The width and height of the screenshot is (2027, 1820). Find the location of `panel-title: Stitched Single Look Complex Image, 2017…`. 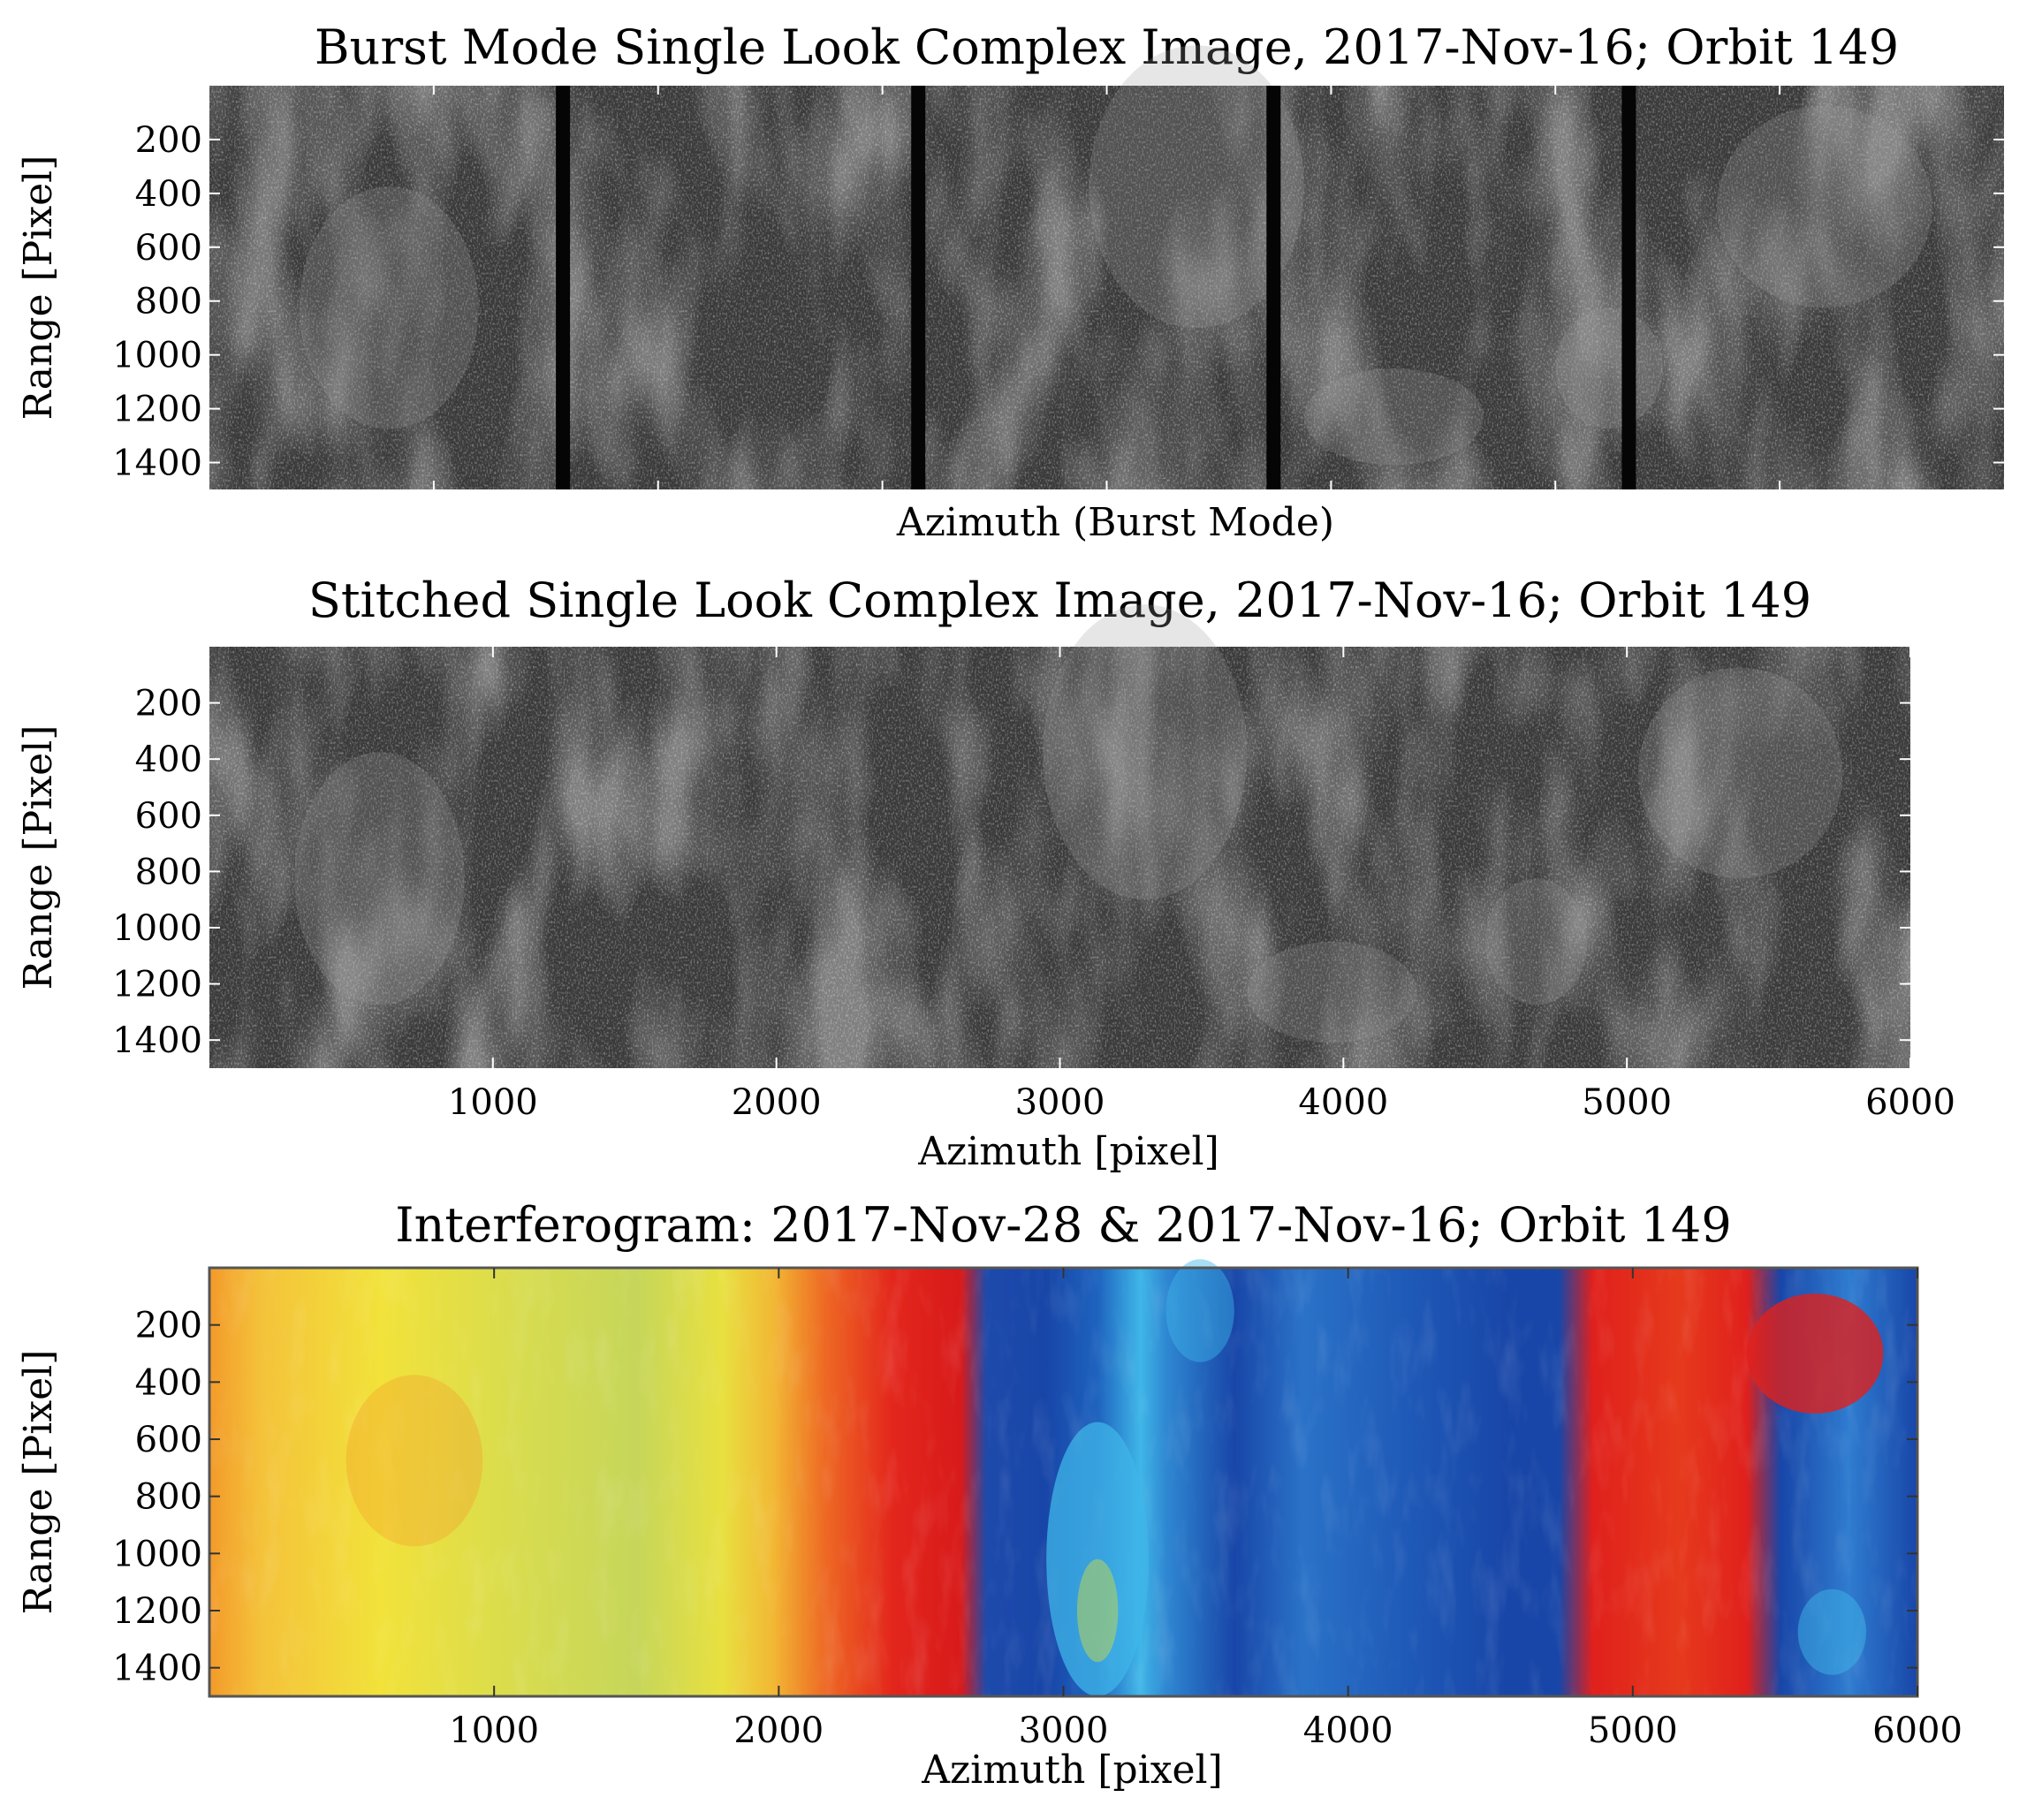

panel-title: Stitched Single Look Complex Image, 2017… is located at coordinates (1059, 600).